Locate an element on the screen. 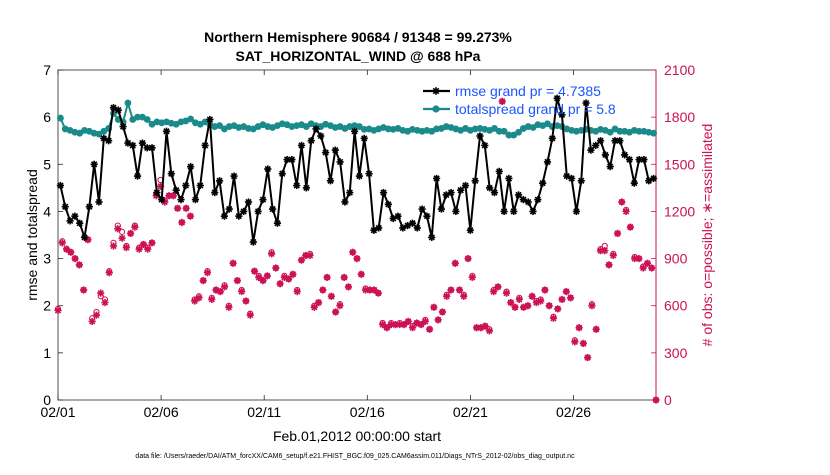 Image resolution: width=830 pixels, height=475 pixels. y-axis-right: 0 300 600 900 1200 1500 1800 2100 is located at coordinates (673, 235).